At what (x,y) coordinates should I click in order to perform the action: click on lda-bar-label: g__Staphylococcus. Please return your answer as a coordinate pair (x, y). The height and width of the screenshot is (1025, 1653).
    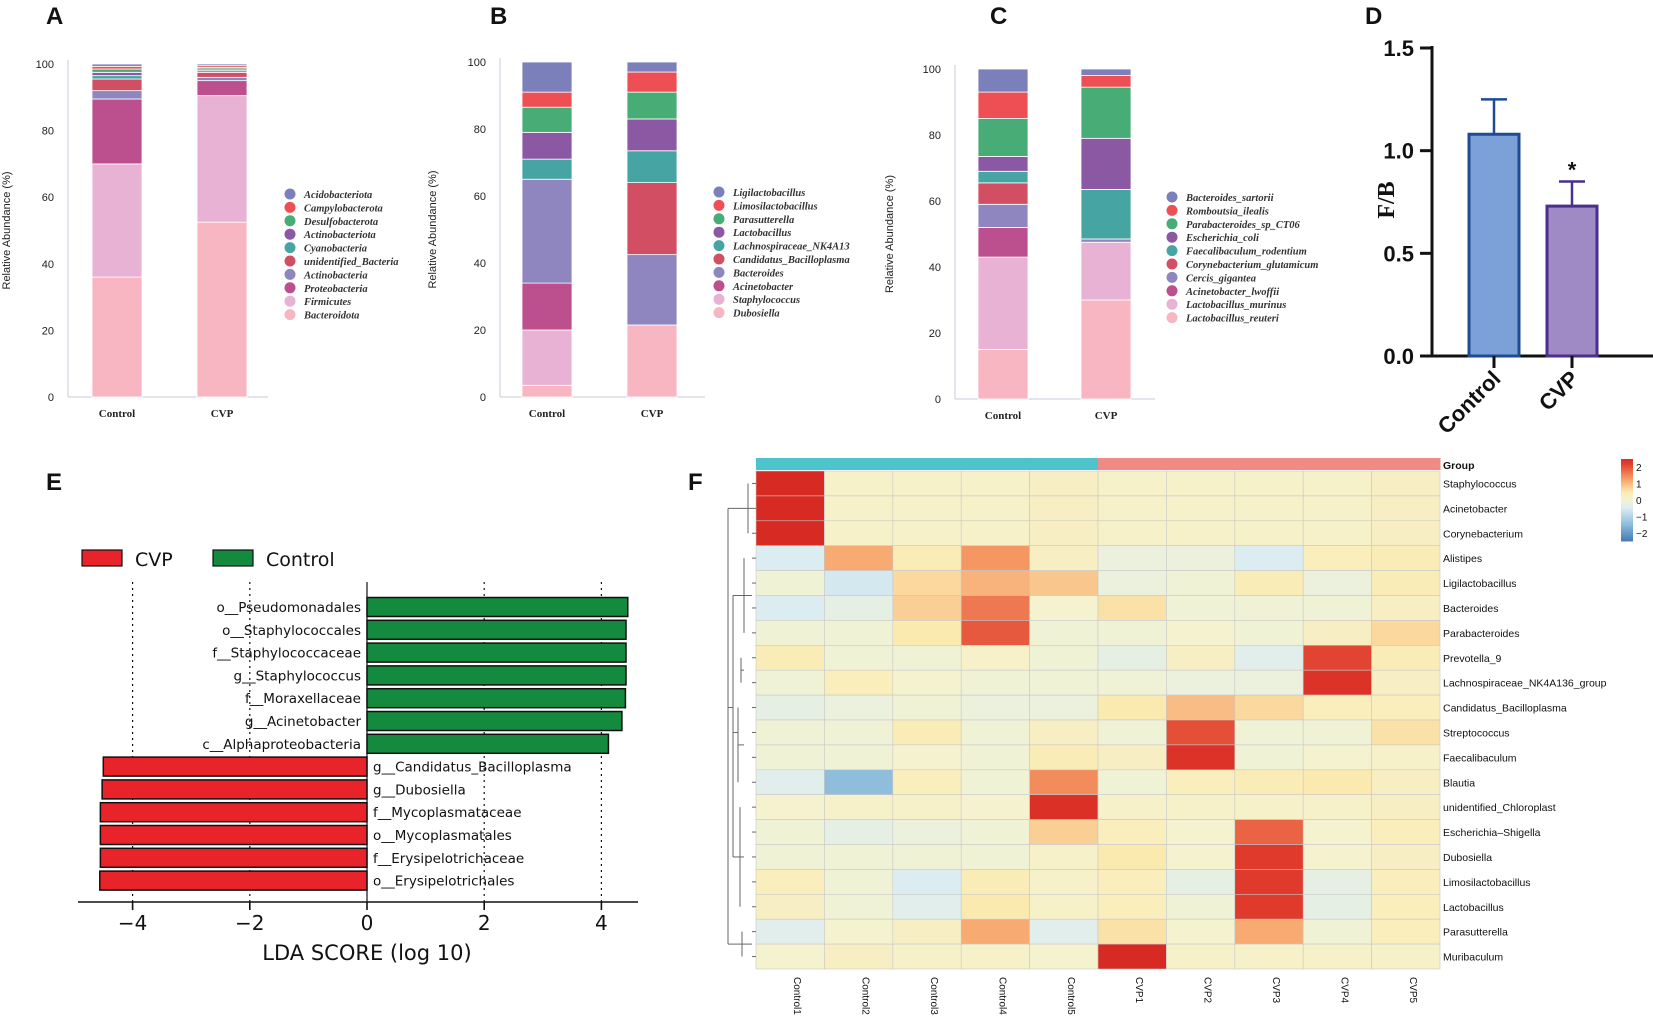
    Looking at the image, I should click on (297, 676).